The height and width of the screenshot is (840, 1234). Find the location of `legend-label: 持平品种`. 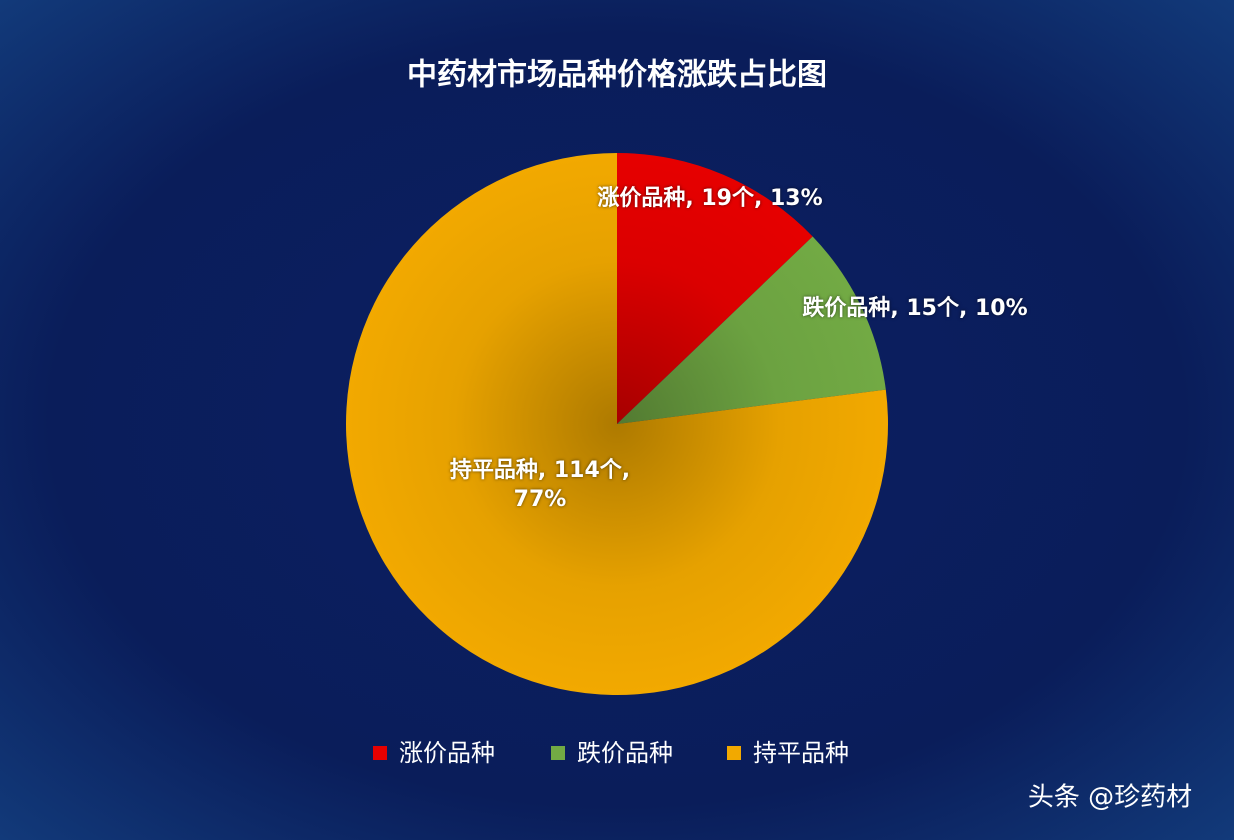

legend-label: 持平品种 is located at coordinates (801, 753).